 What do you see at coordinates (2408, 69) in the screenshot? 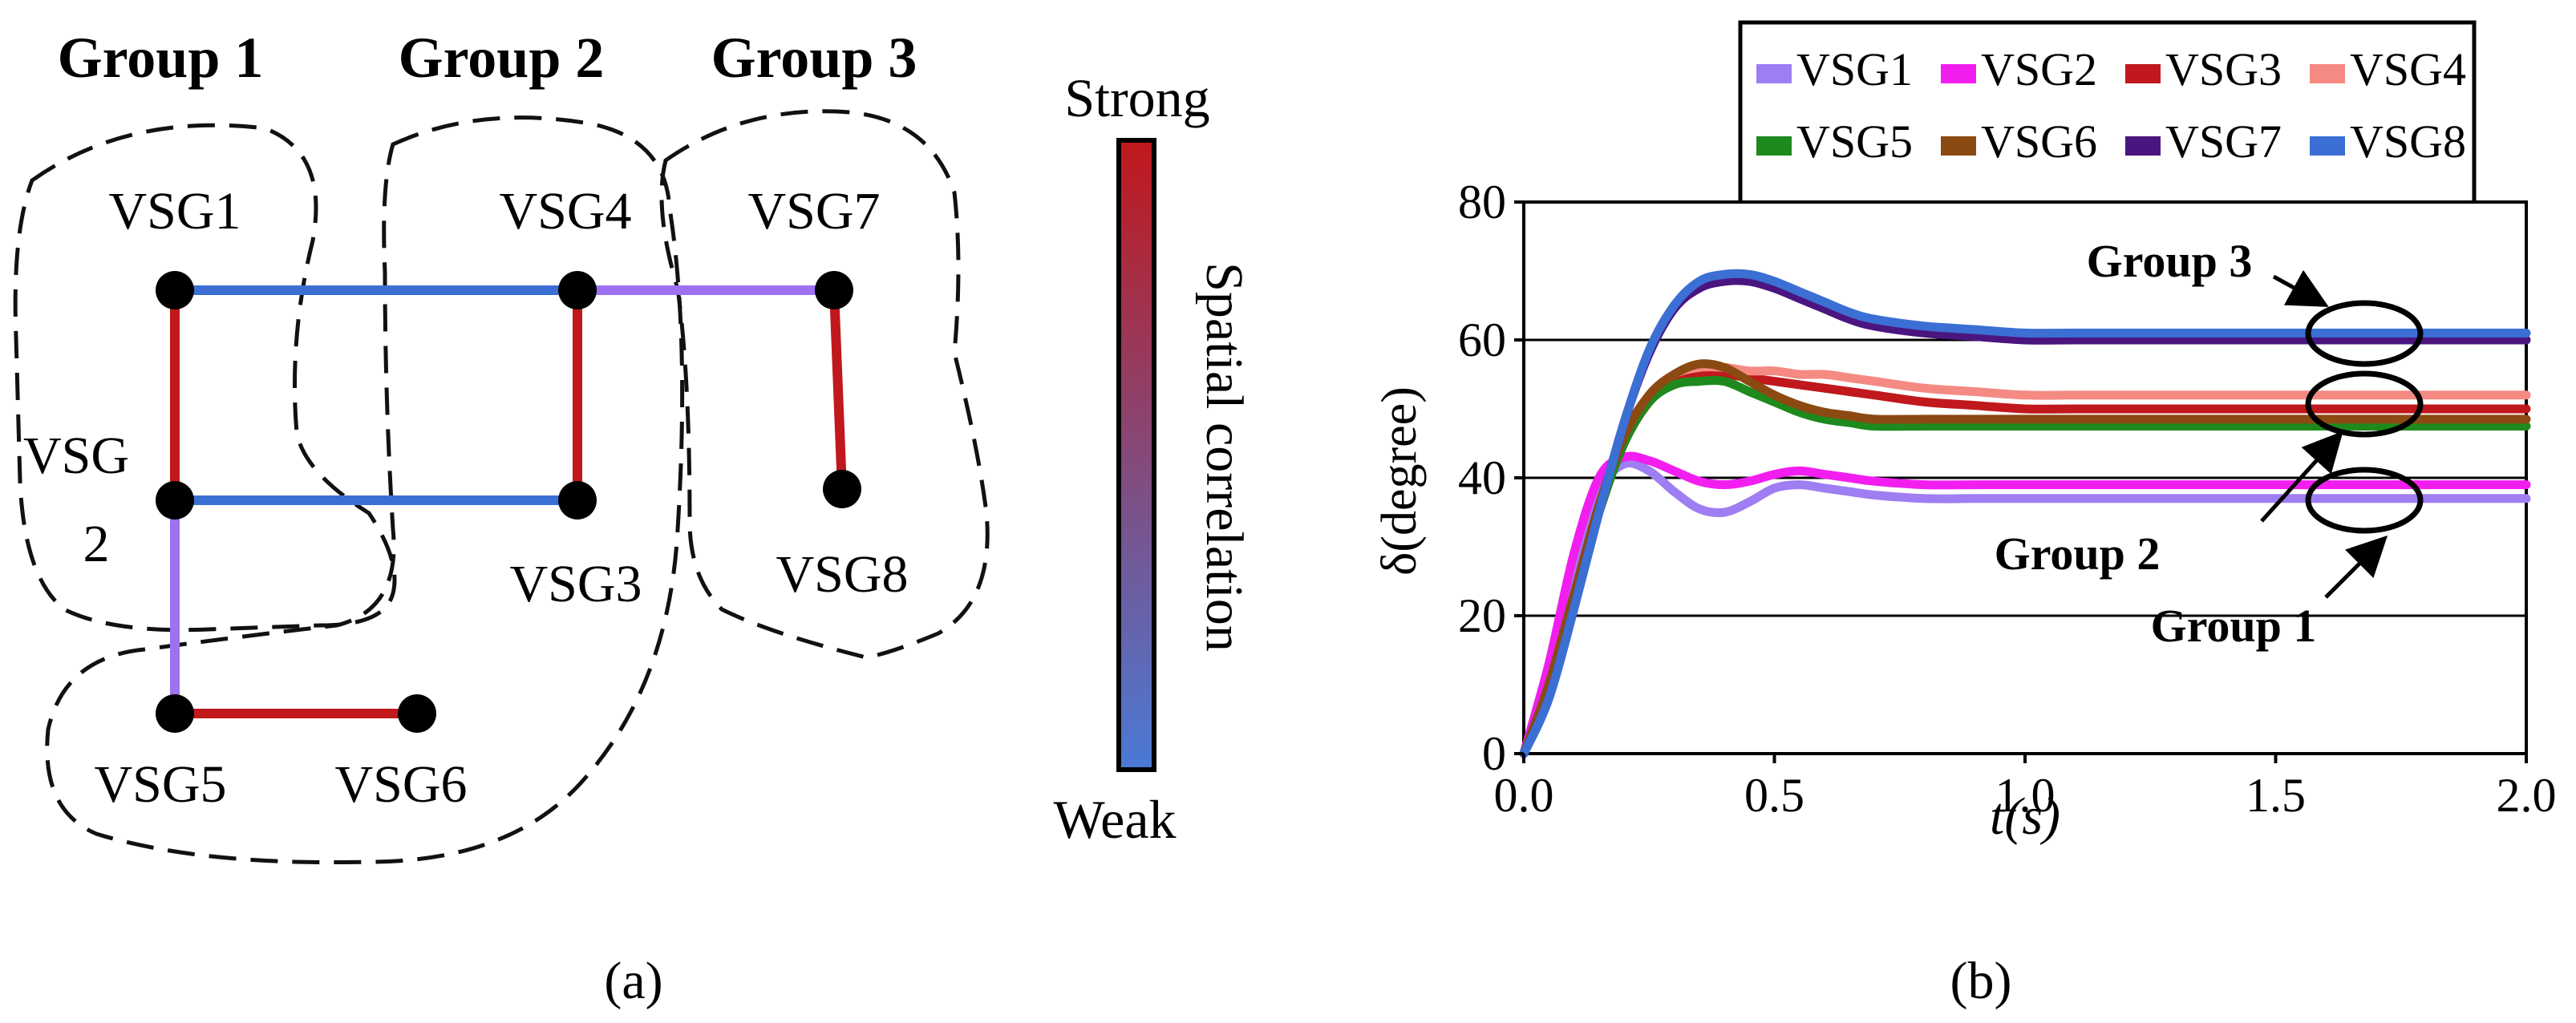
I see `legend-label-vsg4: VSG4` at bounding box center [2408, 69].